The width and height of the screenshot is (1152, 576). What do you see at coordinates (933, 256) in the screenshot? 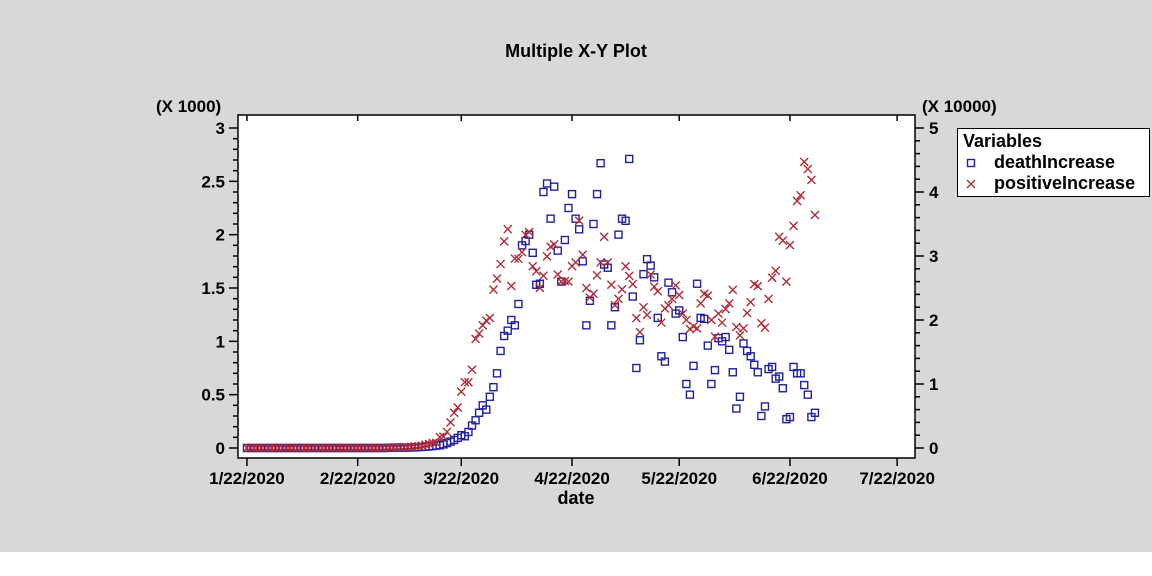
I see `right-tick-label: 3` at bounding box center [933, 256].